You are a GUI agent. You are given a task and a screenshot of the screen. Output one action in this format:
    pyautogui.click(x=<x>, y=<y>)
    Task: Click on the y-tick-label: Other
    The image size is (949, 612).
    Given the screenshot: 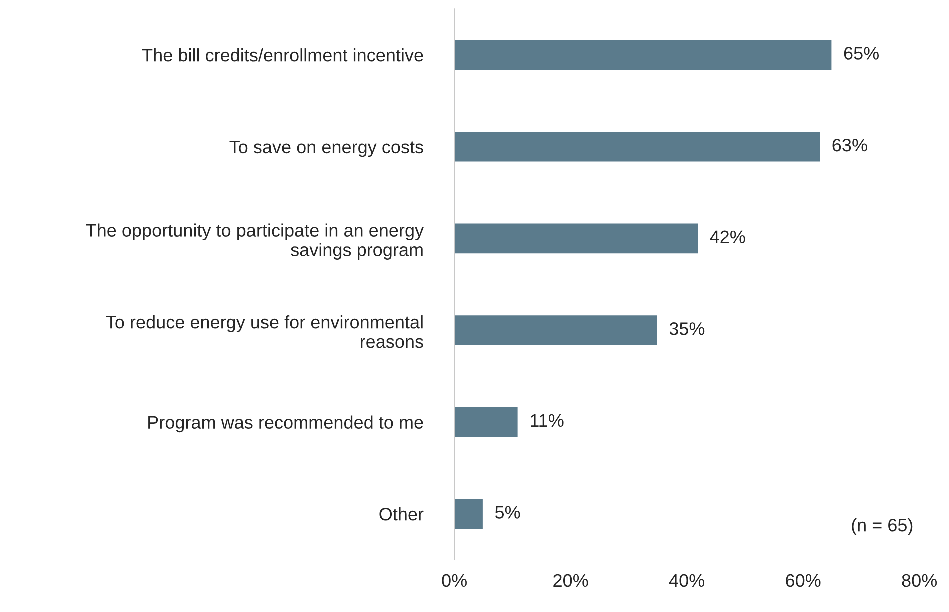 What is the action you would take?
    pyautogui.click(x=402, y=514)
    